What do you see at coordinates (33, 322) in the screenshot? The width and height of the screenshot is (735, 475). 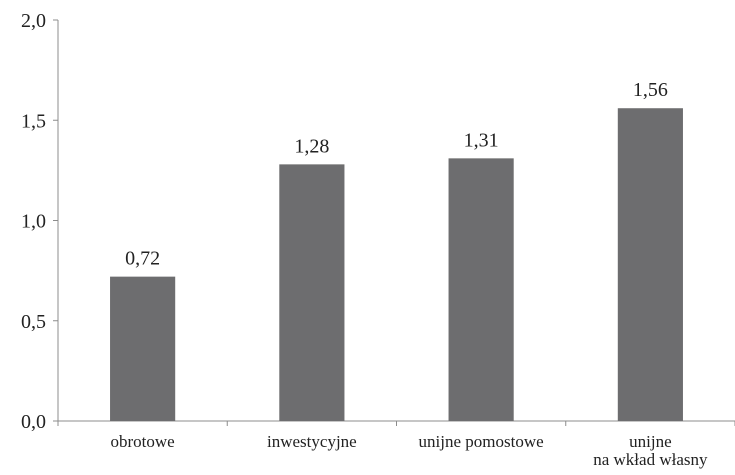 I see `y-tick-label: 0,5` at bounding box center [33, 322].